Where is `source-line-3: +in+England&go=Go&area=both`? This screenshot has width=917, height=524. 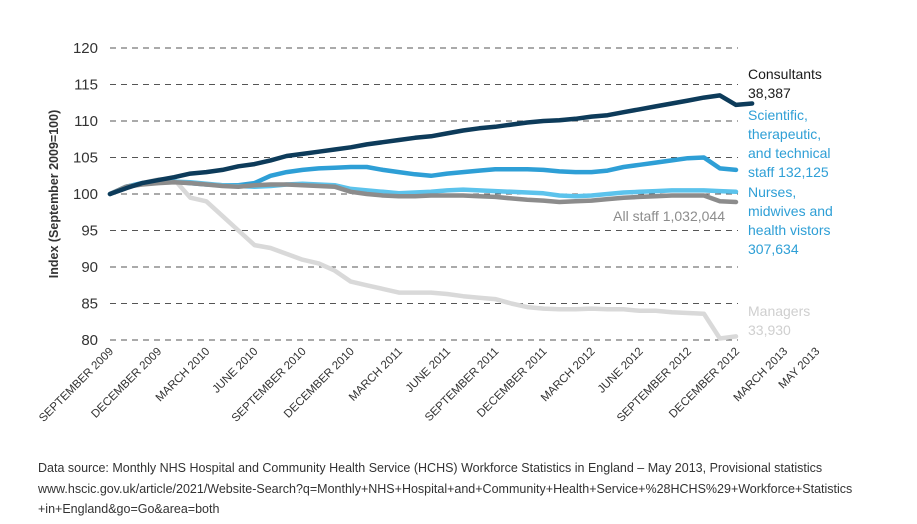 source-line-3: +in+England&go=Go&area=both is located at coordinates (129, 509).